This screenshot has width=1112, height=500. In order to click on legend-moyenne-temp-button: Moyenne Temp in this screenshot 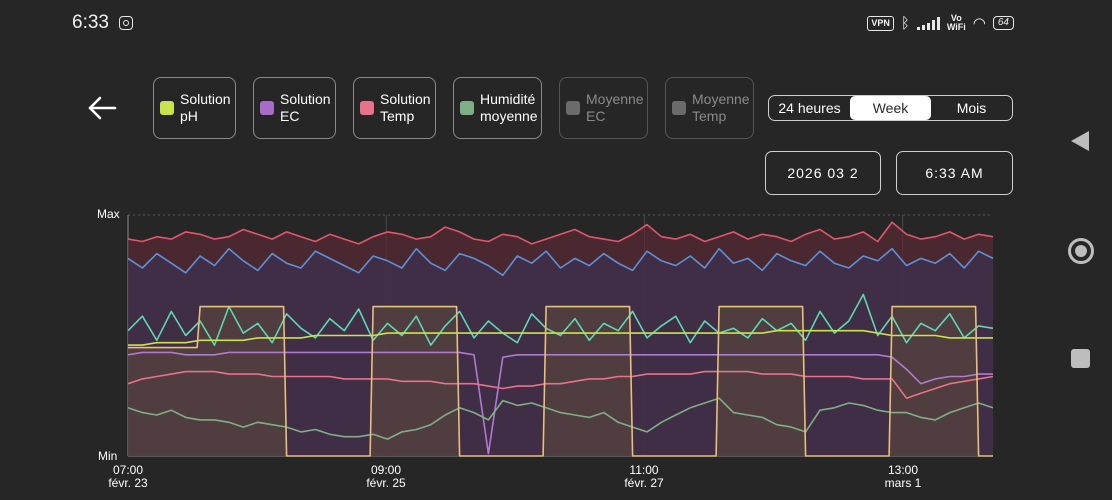, I will do `click(709, 108)`.